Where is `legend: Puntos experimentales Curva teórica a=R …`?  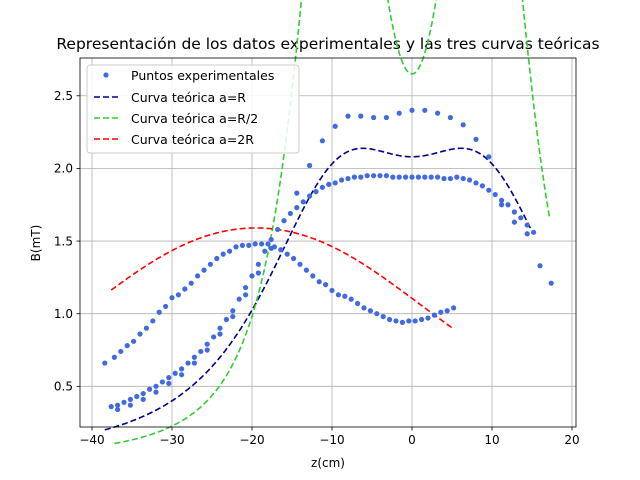
legend: Puntos experimentales Curva teórica a=R … is located at coordinates (193, 109).